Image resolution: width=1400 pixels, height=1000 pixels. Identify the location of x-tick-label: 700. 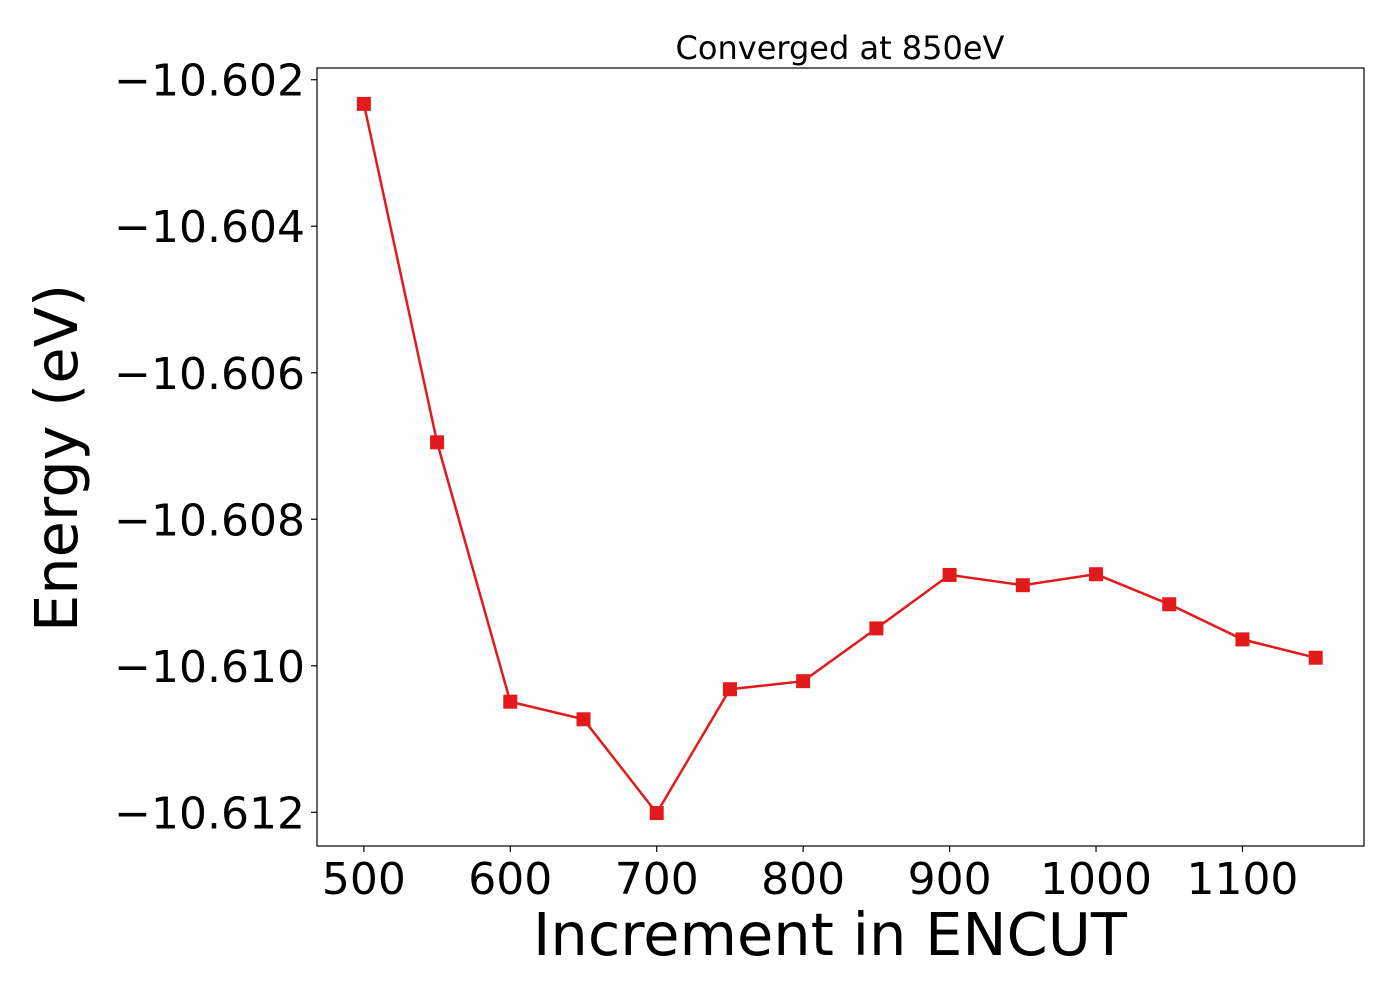
(657, 879).